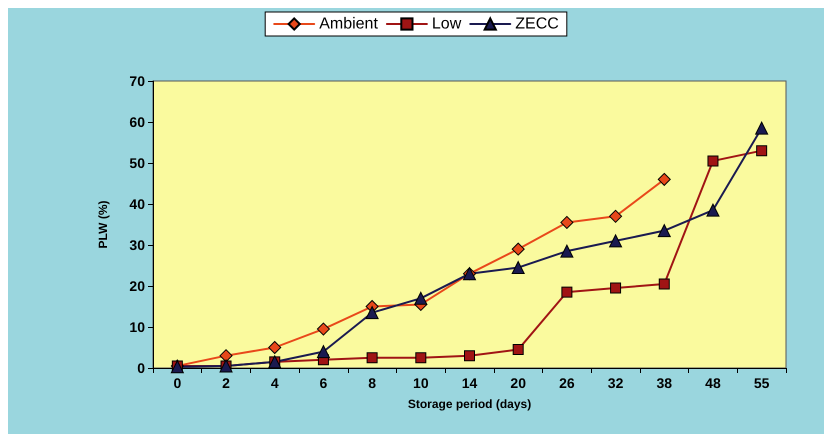 The width and height of the screenshot is (832, 442). What do you see at coordinates (447, 24) in the screenshot?
I see `legend-label: Low` at bounding box center [447, 24].